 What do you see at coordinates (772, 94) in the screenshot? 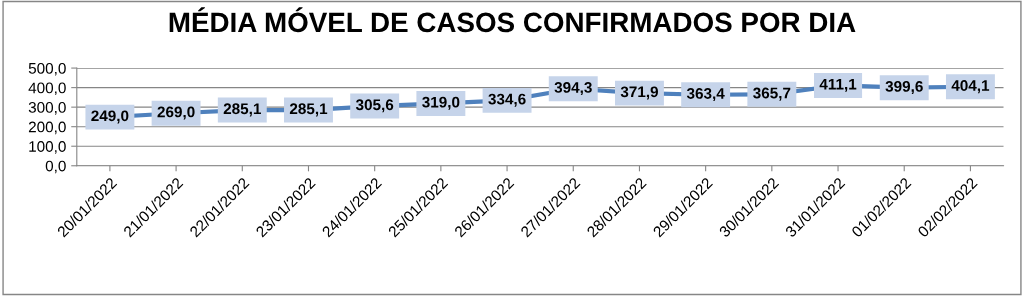
I see `data-label: 365,7` at bounding box center [772, 94].